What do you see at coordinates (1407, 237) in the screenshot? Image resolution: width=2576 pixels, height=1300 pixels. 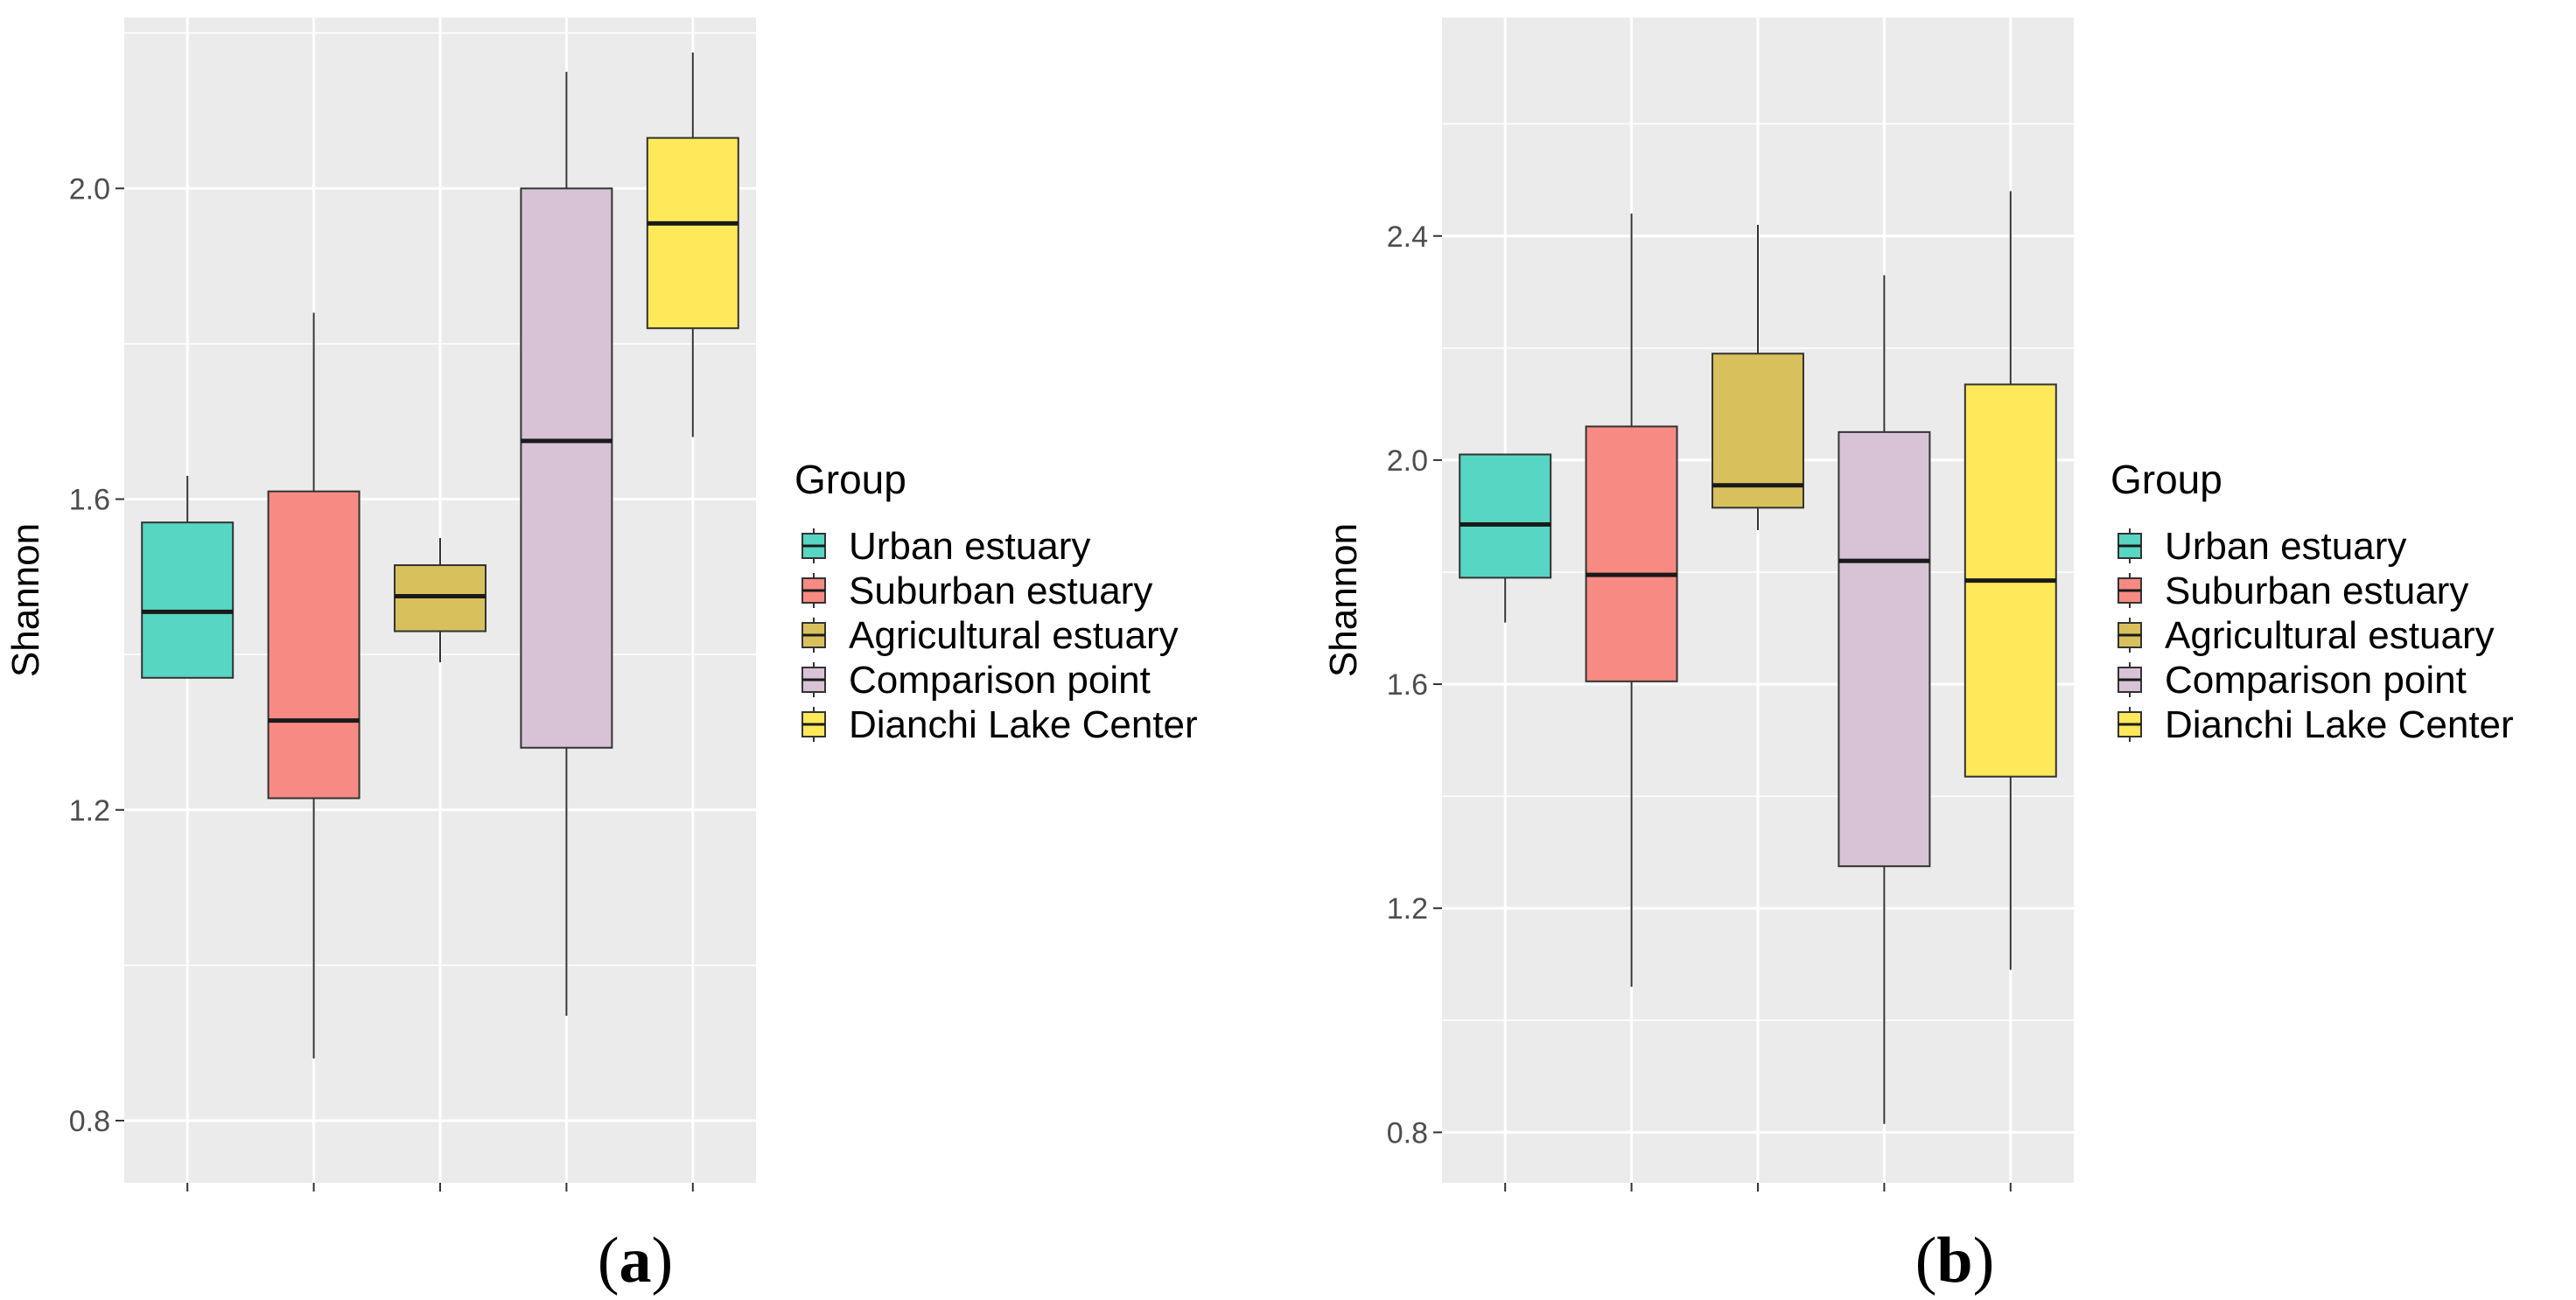 I see `y-tick-label: 2.4` at bounding box center [1407, 237].